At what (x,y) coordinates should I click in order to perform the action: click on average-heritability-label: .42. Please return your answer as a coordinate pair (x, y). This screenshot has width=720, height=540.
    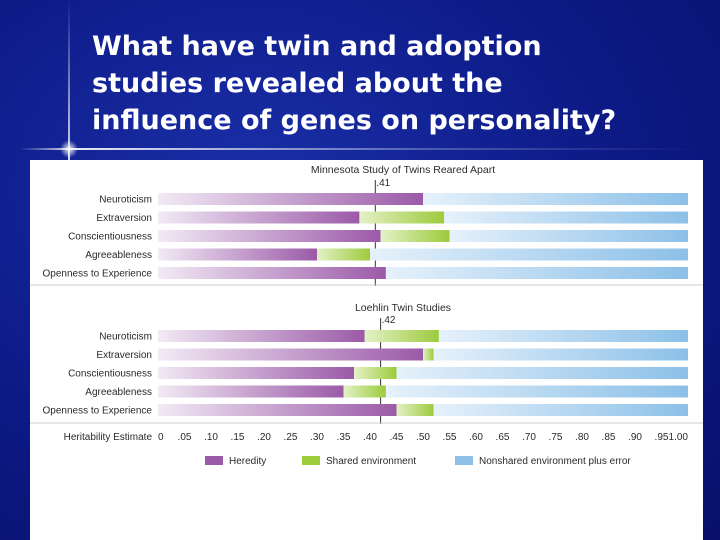
    Looking at the image, I should click on (389, 320).